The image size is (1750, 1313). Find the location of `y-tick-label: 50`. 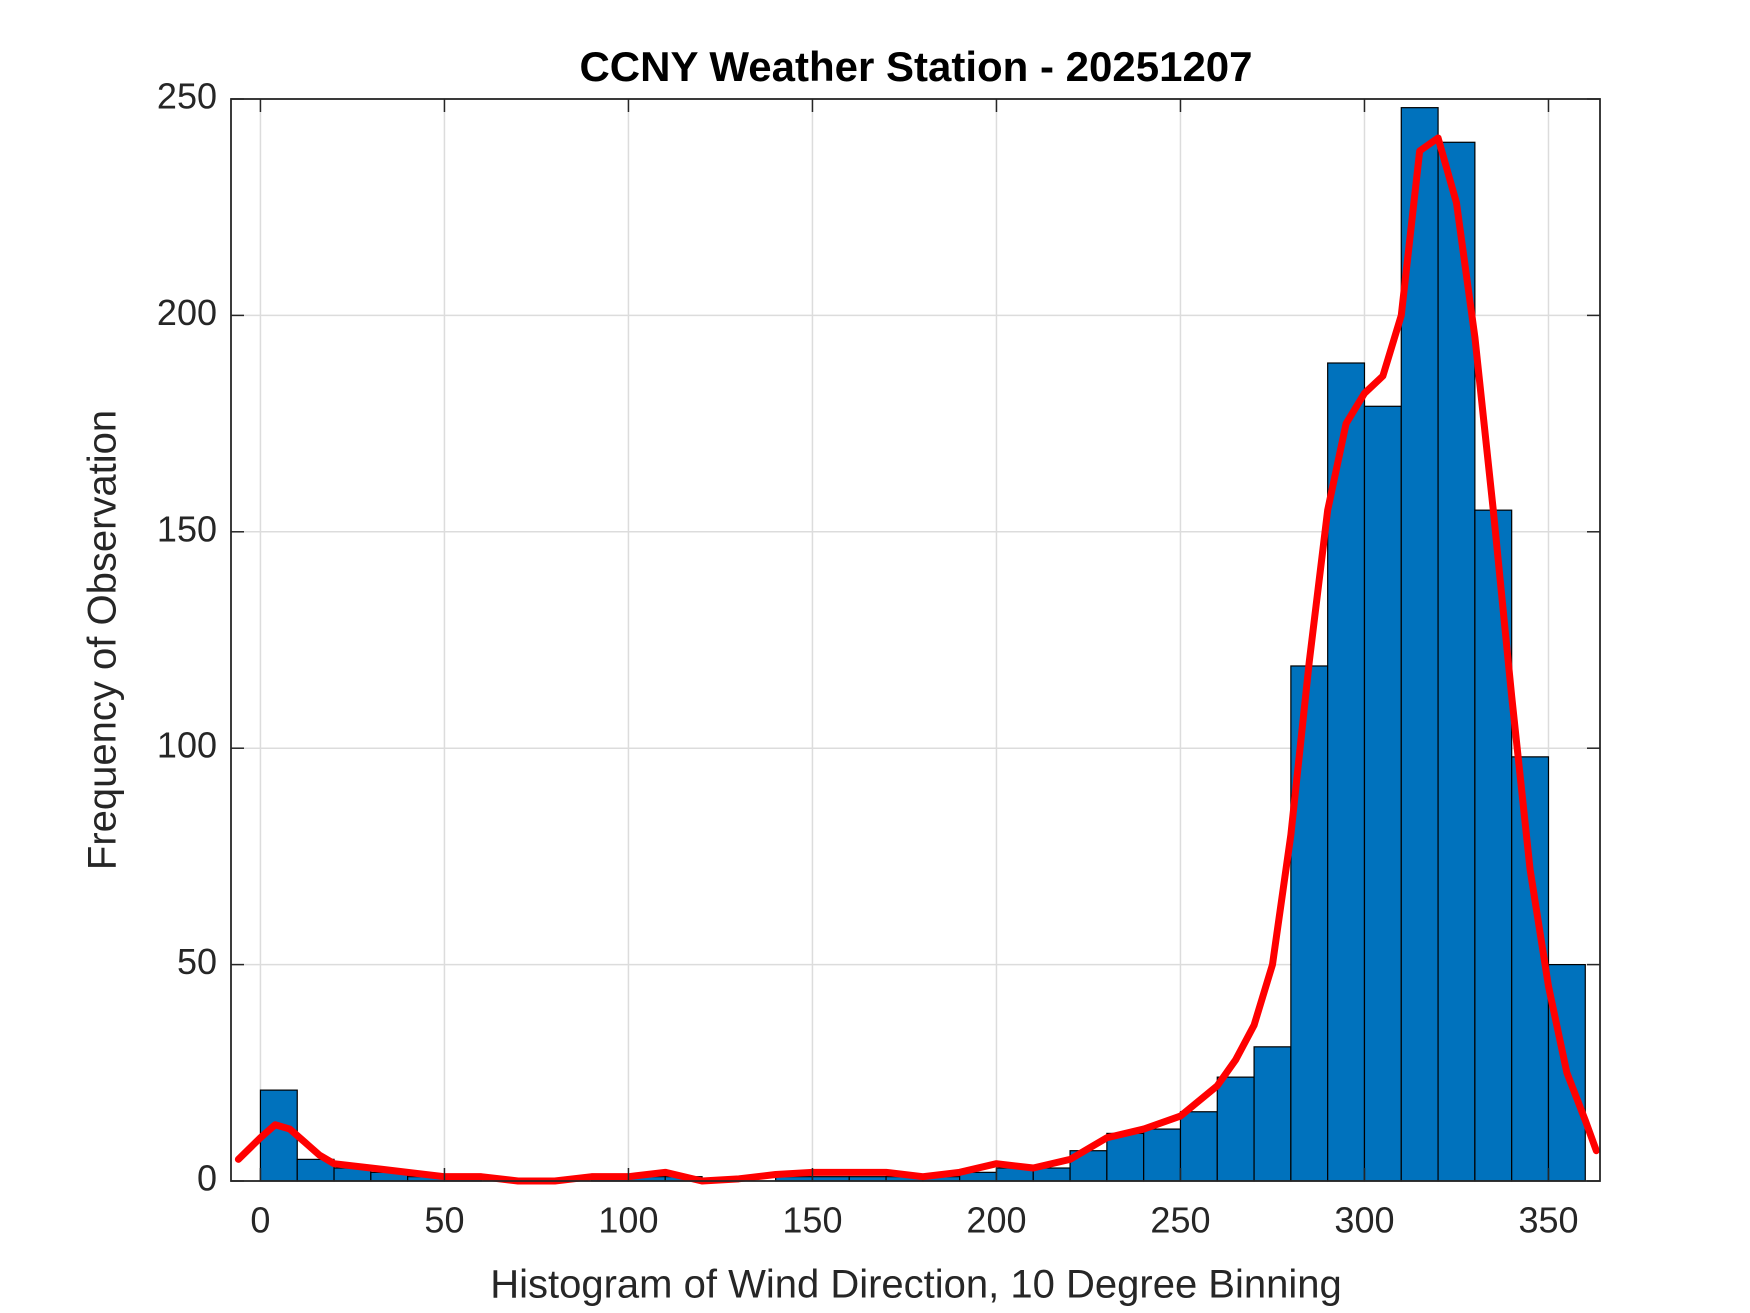

y-tick-label: 50 is located at coordinates (197, 961).